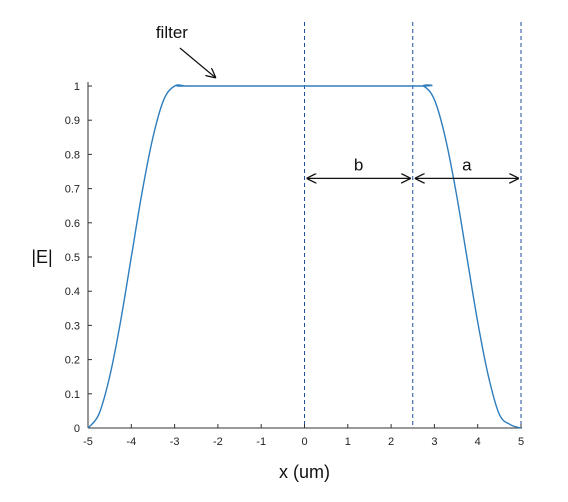  What do you see at coordinates (72, 361) in the screenshot?
I see `y-tick-label: 0.2` at bounding box center [72, 361].